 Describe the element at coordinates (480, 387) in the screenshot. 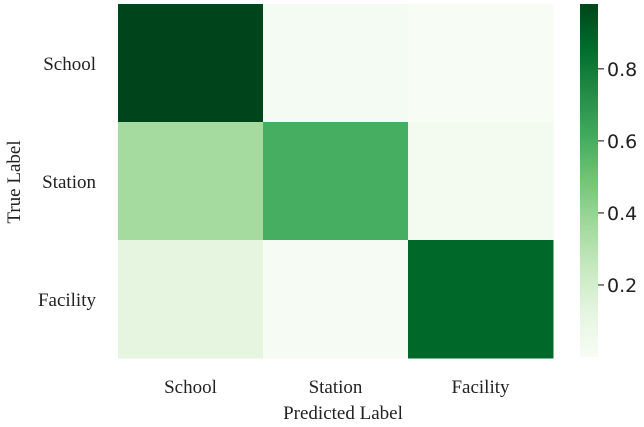

I see `x-tick-label: Facility` at that location.